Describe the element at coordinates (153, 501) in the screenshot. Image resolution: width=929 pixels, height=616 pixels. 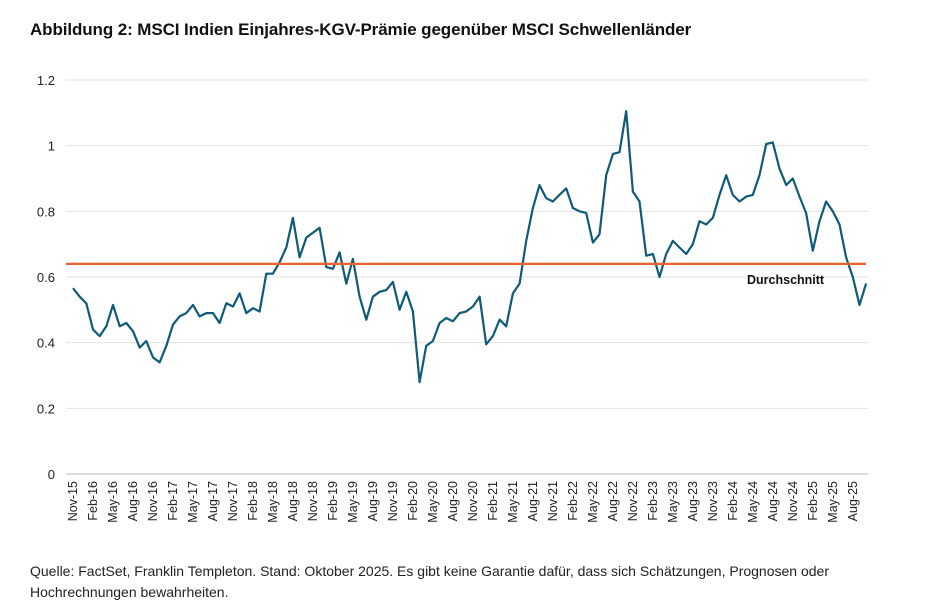
I see `x-tick-label: Nov-16` at that location.